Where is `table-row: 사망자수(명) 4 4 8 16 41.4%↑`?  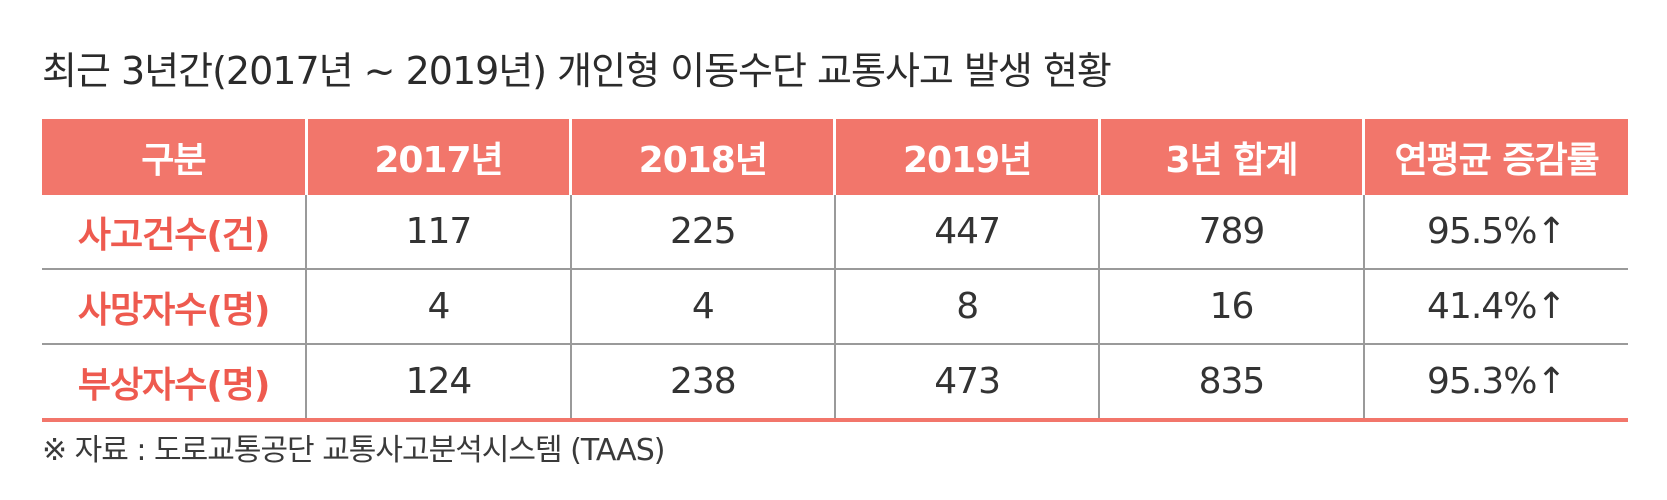 table-row: 사망자수(명) 4 4 8 16 41.4%↑ is located at coordinates (835, 307).